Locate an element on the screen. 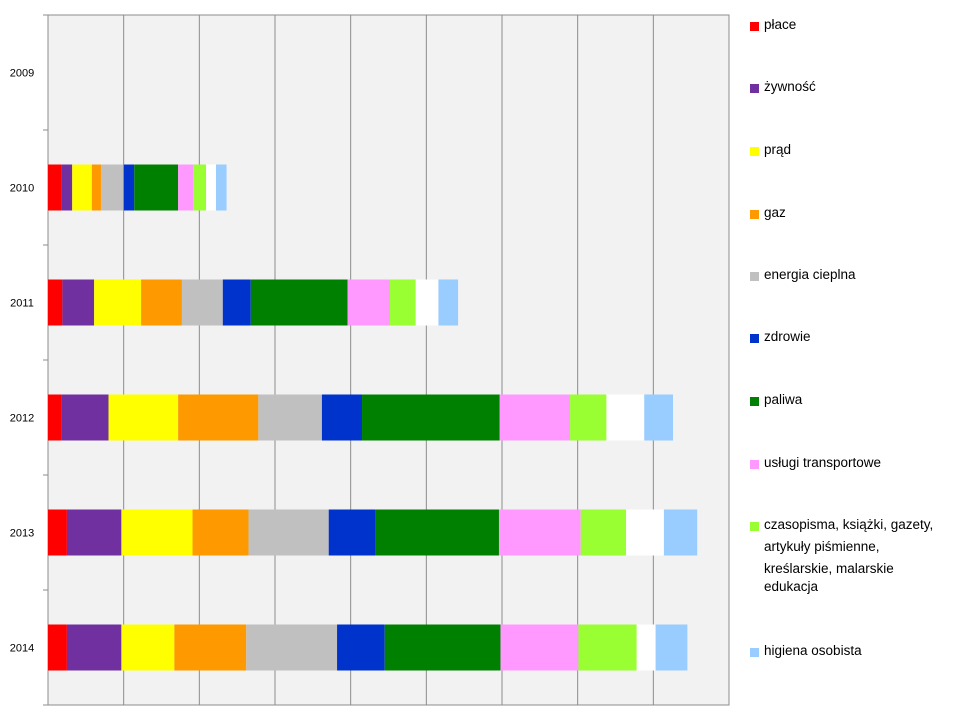 This screenshot has height=720, width=960. legend-label: usługi transportowe is located at coordinates (823, 462).